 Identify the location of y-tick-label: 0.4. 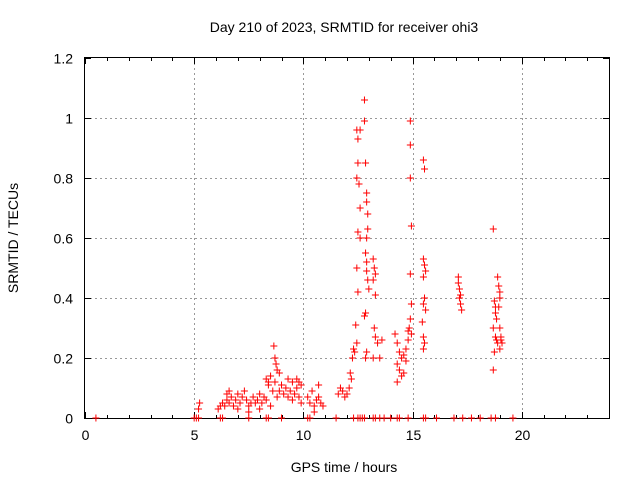
(64, 299).